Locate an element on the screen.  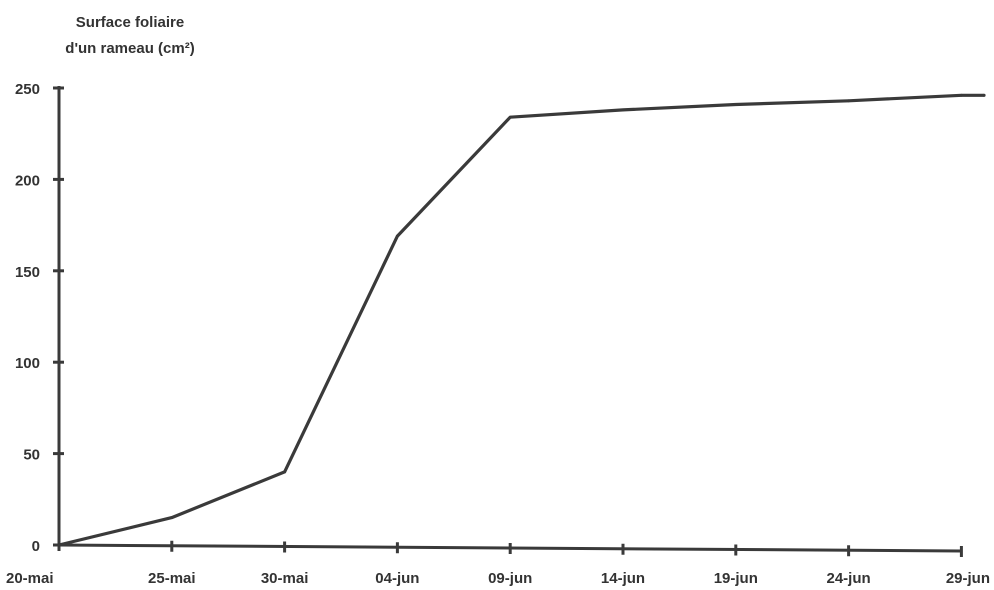
x-tick-label: 20-mai is located at coordinates (30, 578).